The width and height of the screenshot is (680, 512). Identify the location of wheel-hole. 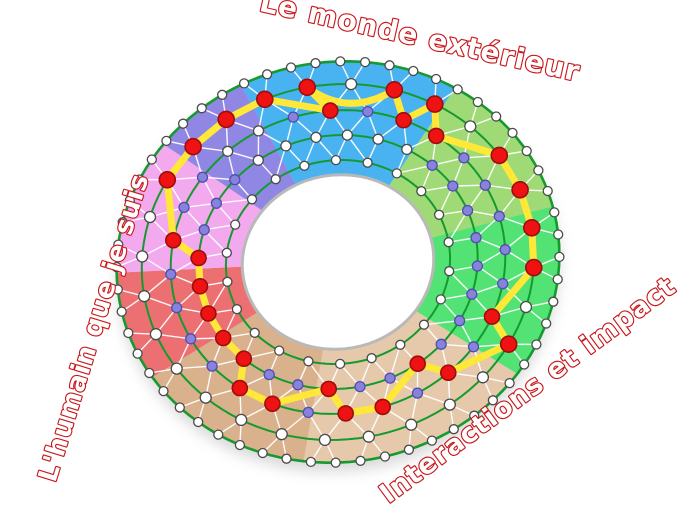
(338, 262).